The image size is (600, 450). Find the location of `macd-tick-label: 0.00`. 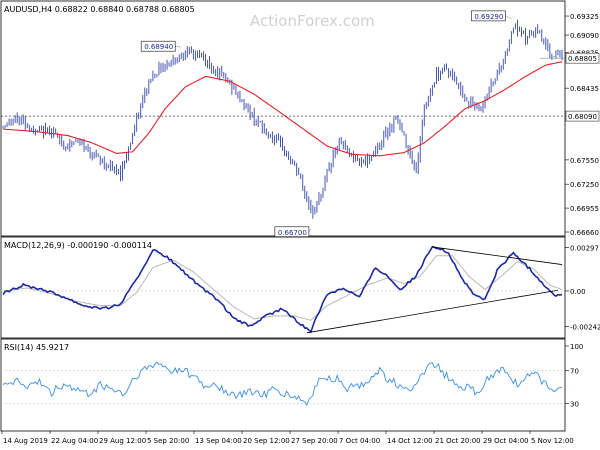

macd-tick-label: 0.00 is located at coordinates (578, 292).